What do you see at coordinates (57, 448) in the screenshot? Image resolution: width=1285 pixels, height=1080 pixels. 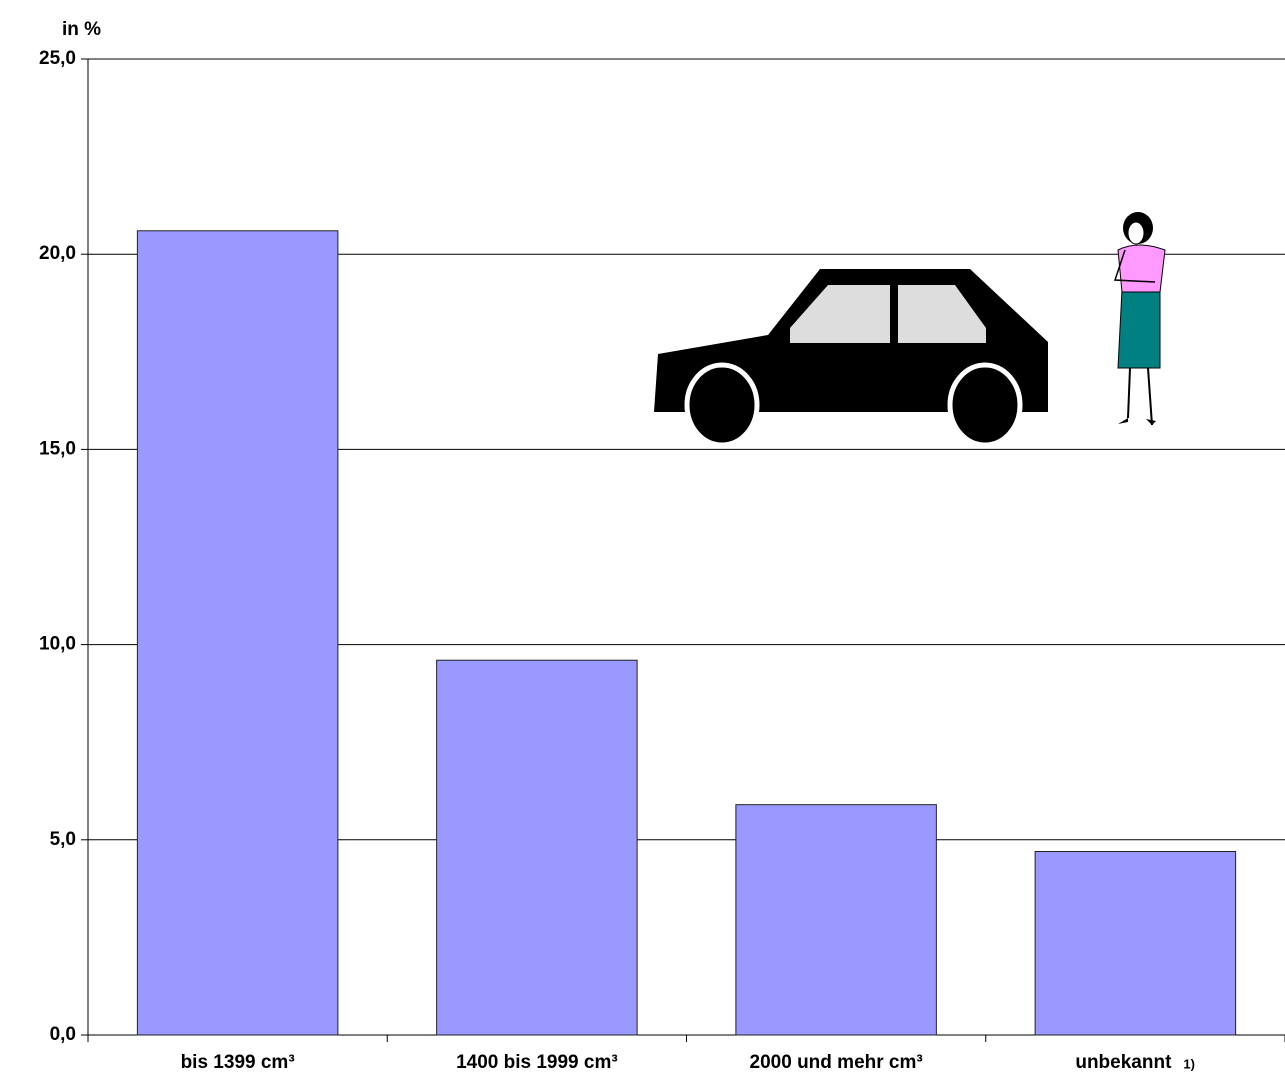 I see `y-tick-label: 15,0` at bounding box center [57, 448].